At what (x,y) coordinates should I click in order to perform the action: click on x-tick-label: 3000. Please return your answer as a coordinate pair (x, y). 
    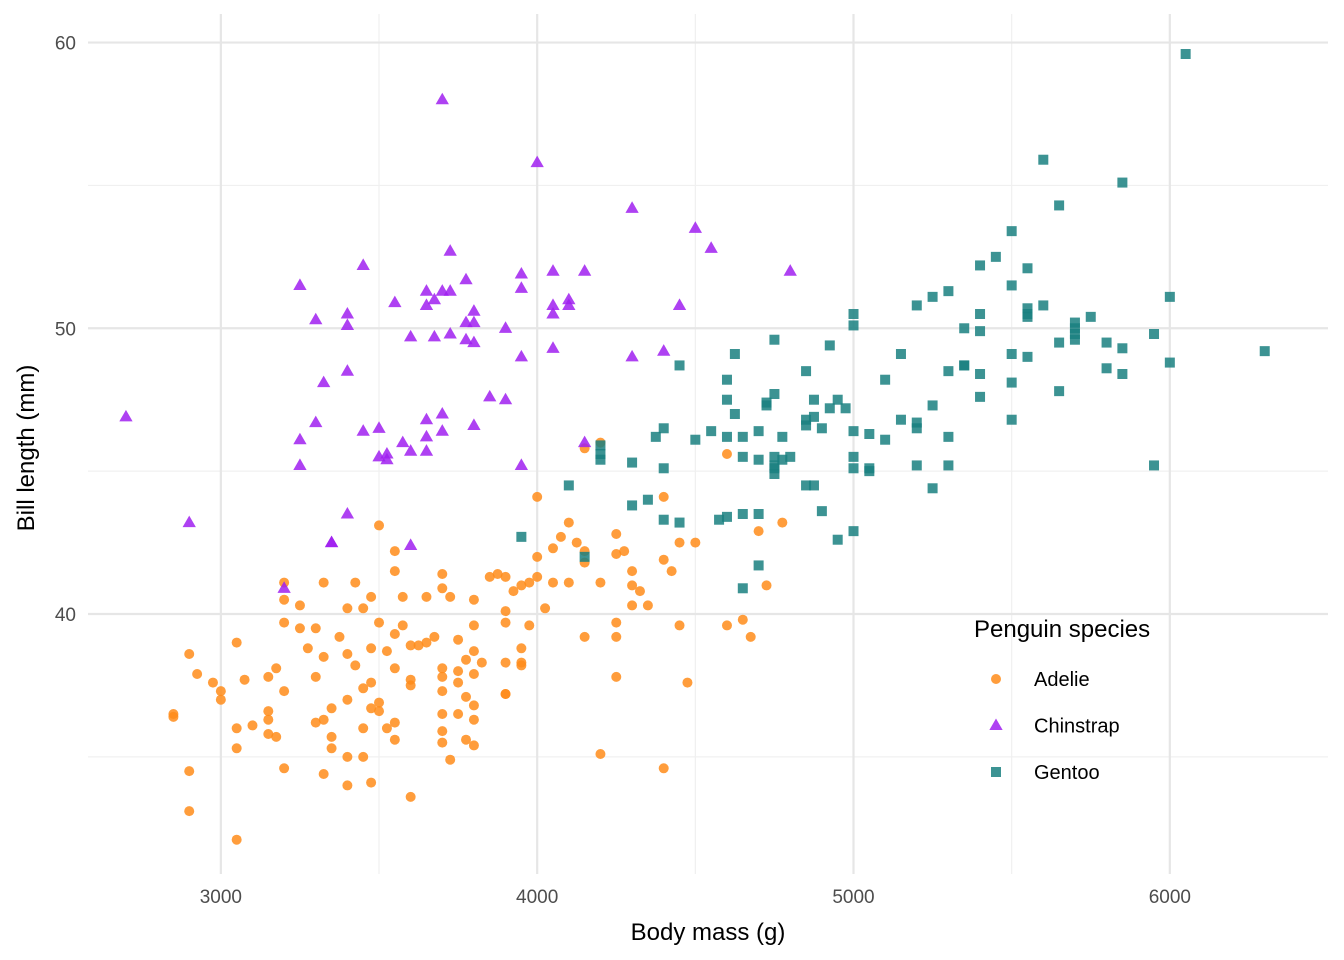
    Looking at the image, I should click on (221, 897).